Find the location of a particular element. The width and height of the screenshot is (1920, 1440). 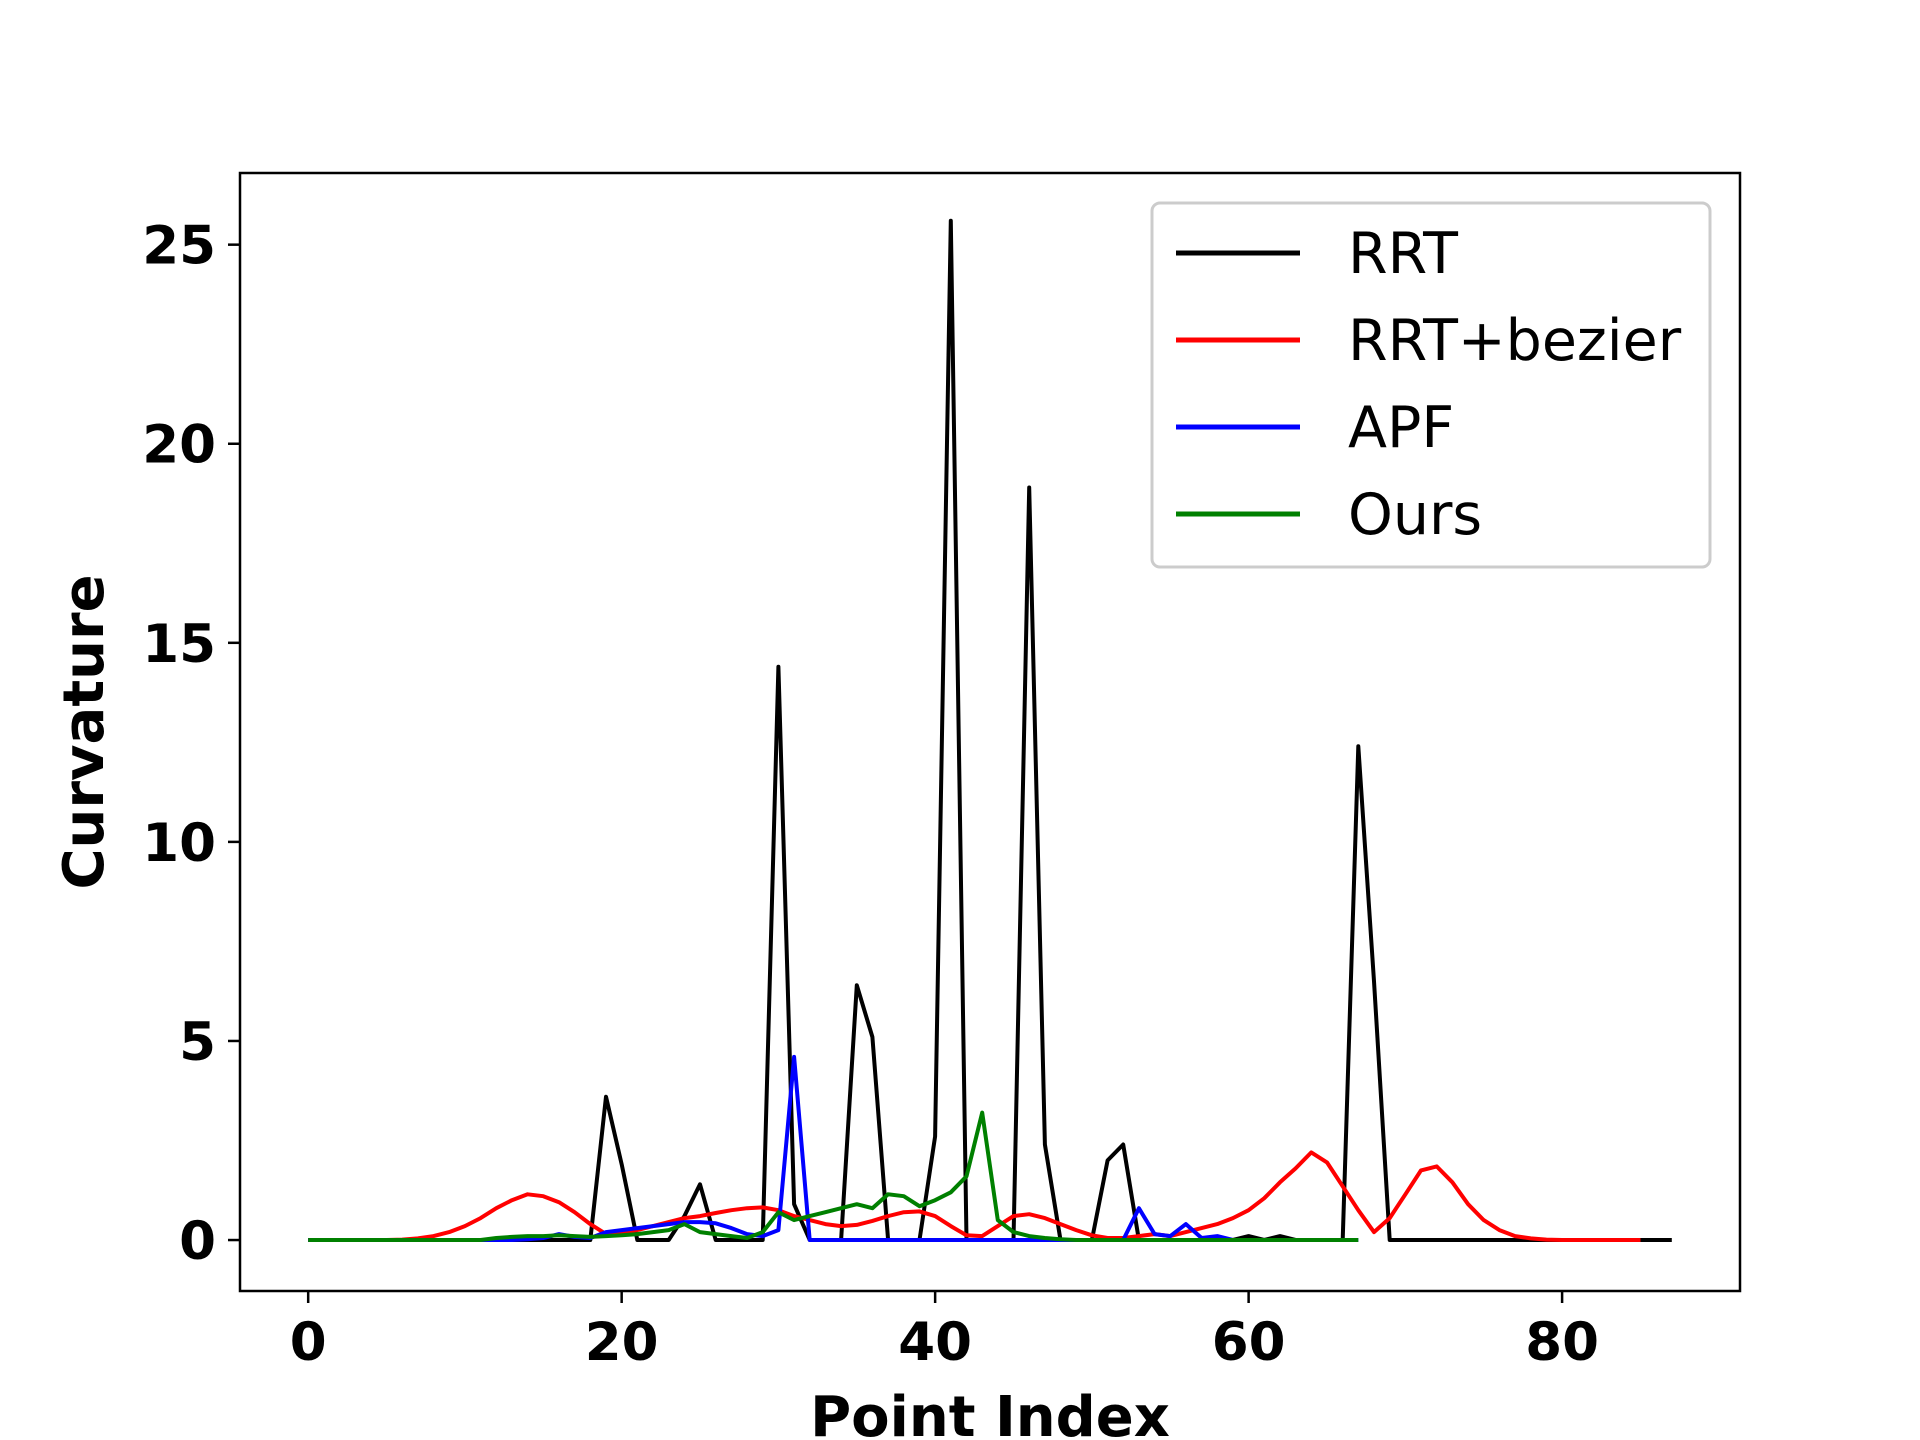

legend-label: Ours is located at coordinates (1415, 515).